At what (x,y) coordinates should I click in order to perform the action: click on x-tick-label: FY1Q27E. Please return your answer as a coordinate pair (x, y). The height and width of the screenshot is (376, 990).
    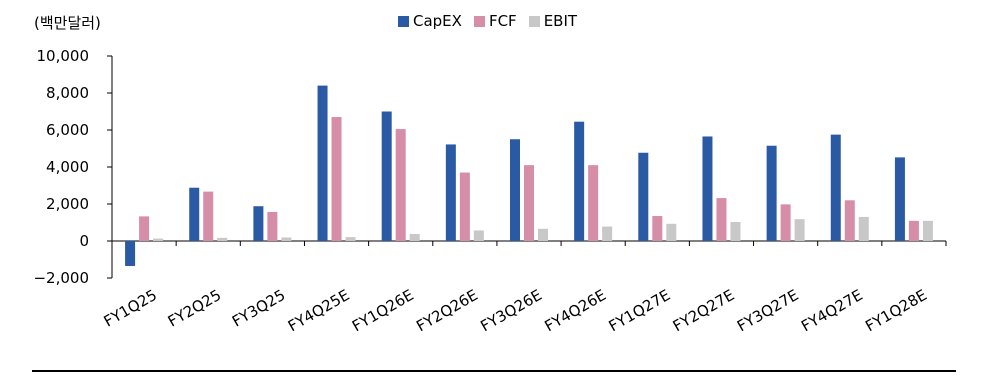
    Looking at the image, I should click on (640, 310).